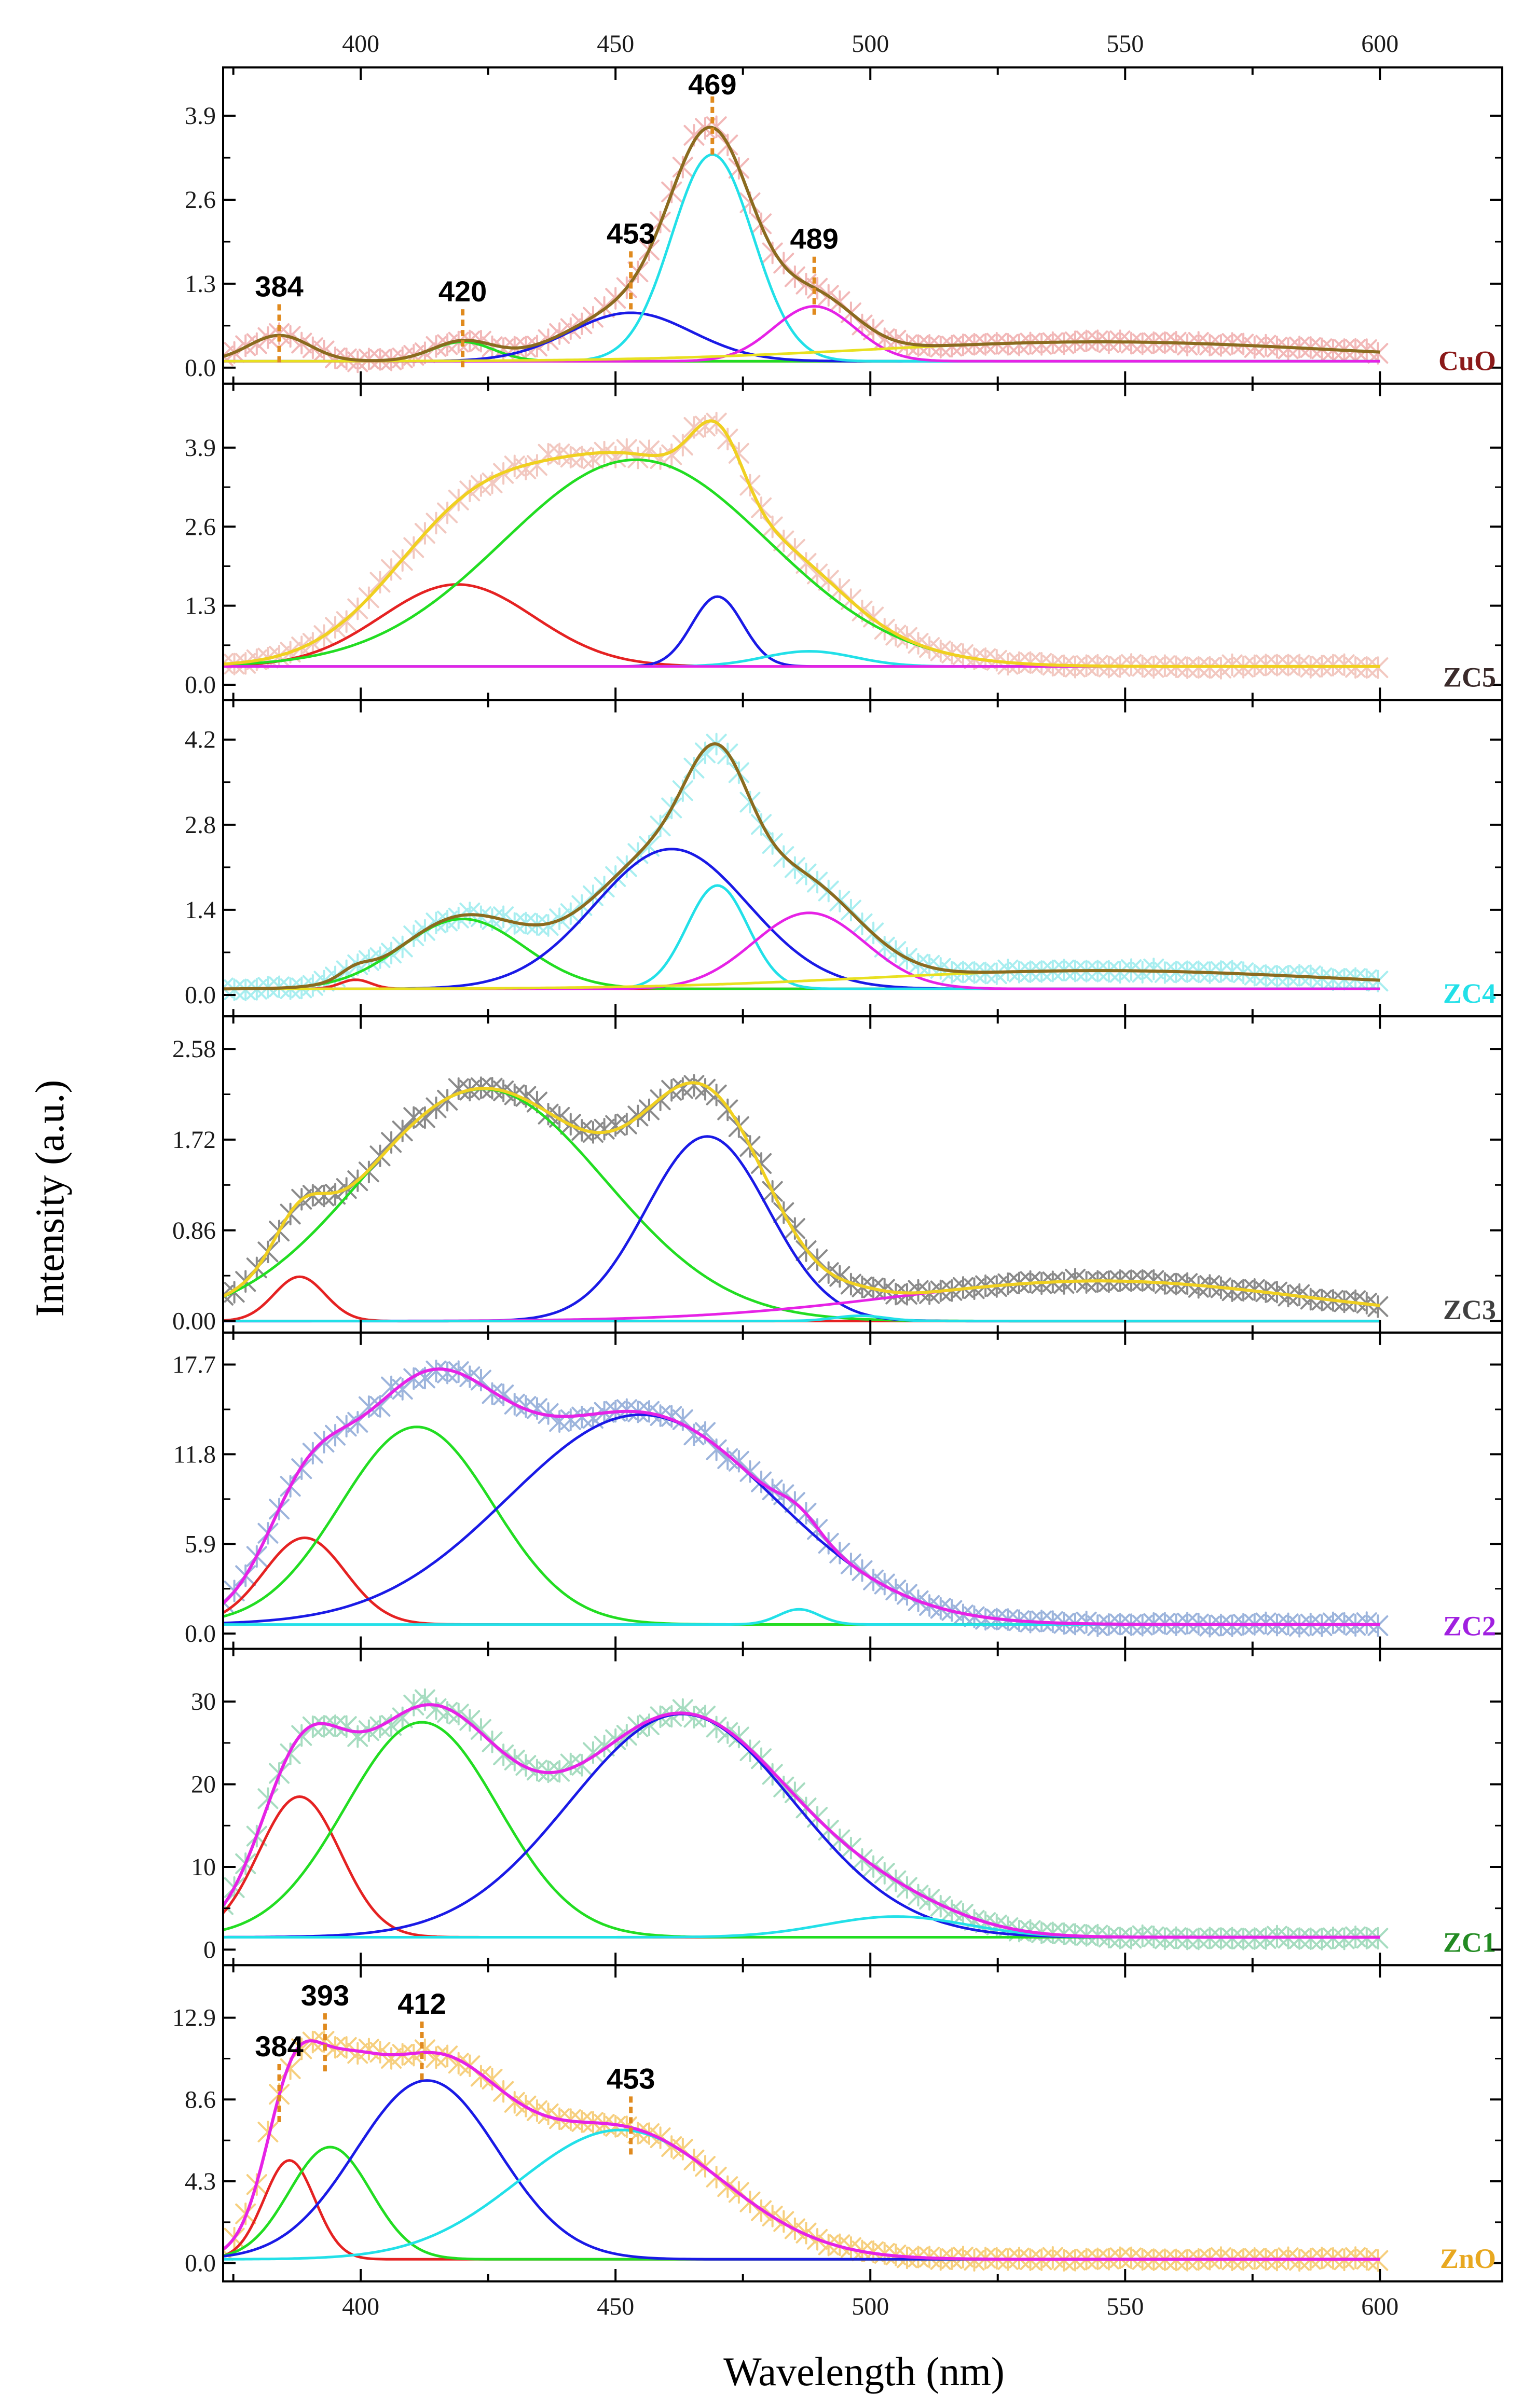  What do you see at coordinates (871, 2306) in the screenshot?
I see `x-tick-label: 500` at bounding box center [871, 2306].